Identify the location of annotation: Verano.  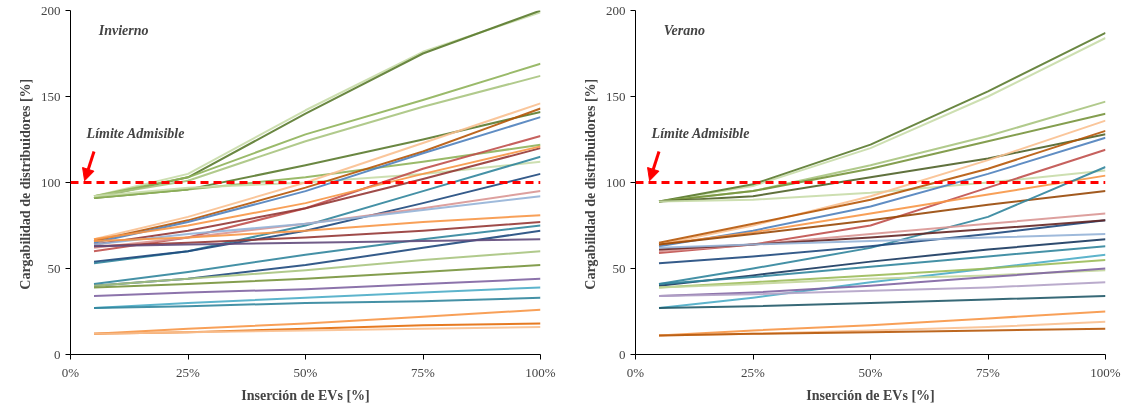
(684, 31).